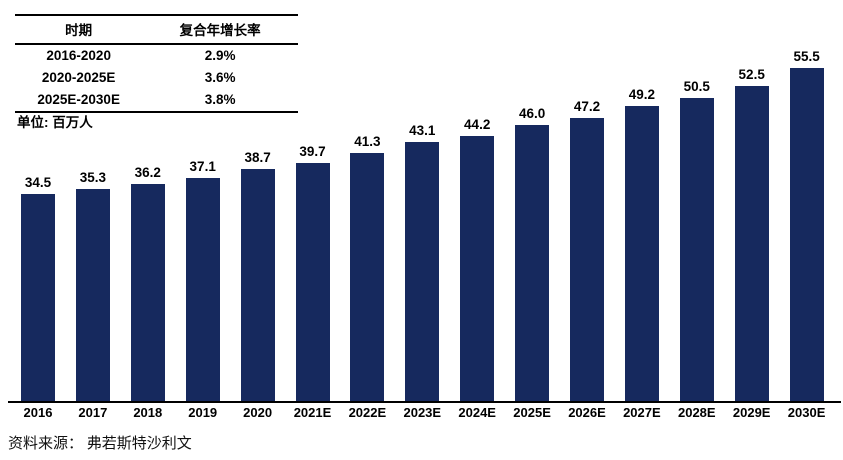 The width and height of the screenshot is (843, 460). I want to click on bar-group: 36.2, so click(147, 283).